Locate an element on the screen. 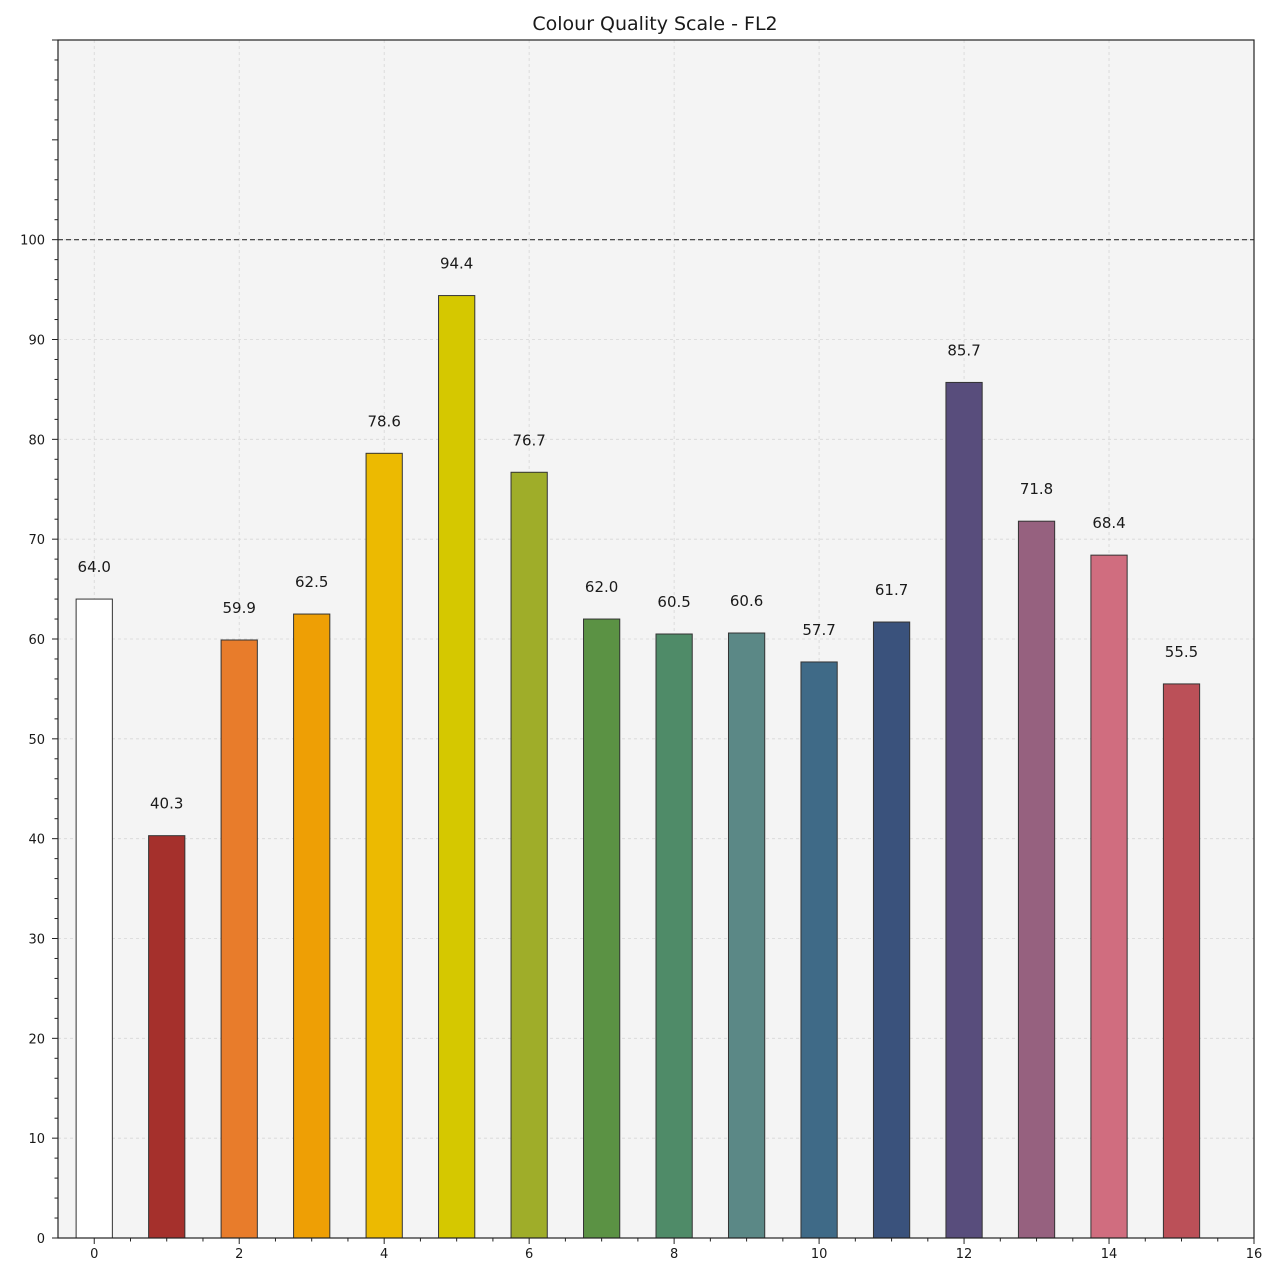 This screenshot has width=1280, height=1284. data-label-12: 85.7 is located at coordinates (963, 350).